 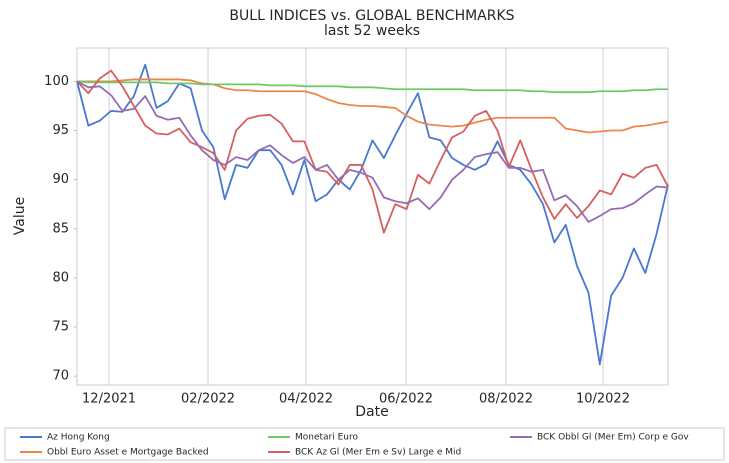 I want to click on y-tick-label: 95, so click(x=60, y=130).